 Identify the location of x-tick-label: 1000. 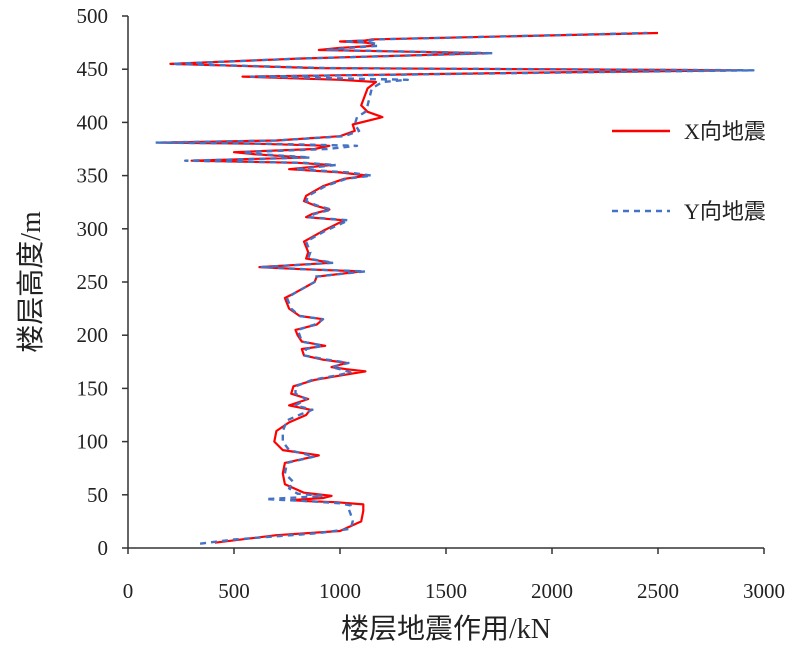
(340, 591).